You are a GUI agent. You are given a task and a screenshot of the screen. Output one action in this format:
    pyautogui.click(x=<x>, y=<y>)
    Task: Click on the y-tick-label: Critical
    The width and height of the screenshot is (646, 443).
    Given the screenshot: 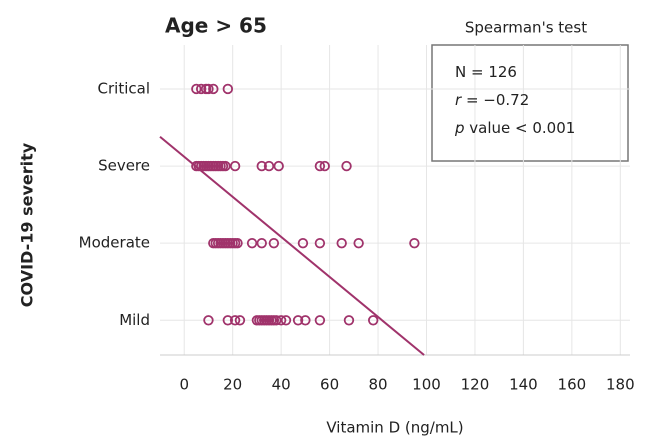 What is the action you would take?
    pyautogui.click(x=124, y=88)
    